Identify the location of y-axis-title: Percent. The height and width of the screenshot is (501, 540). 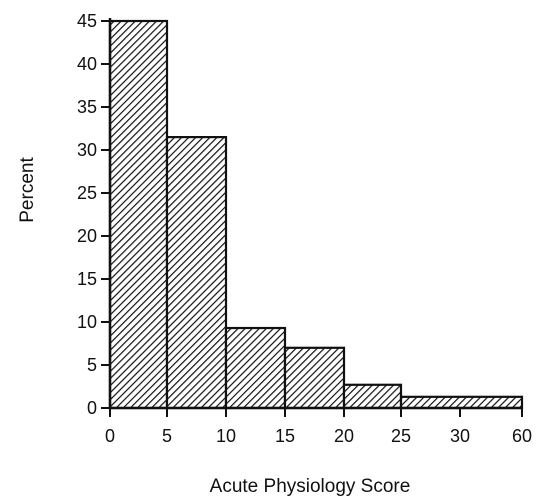
(27, 190).